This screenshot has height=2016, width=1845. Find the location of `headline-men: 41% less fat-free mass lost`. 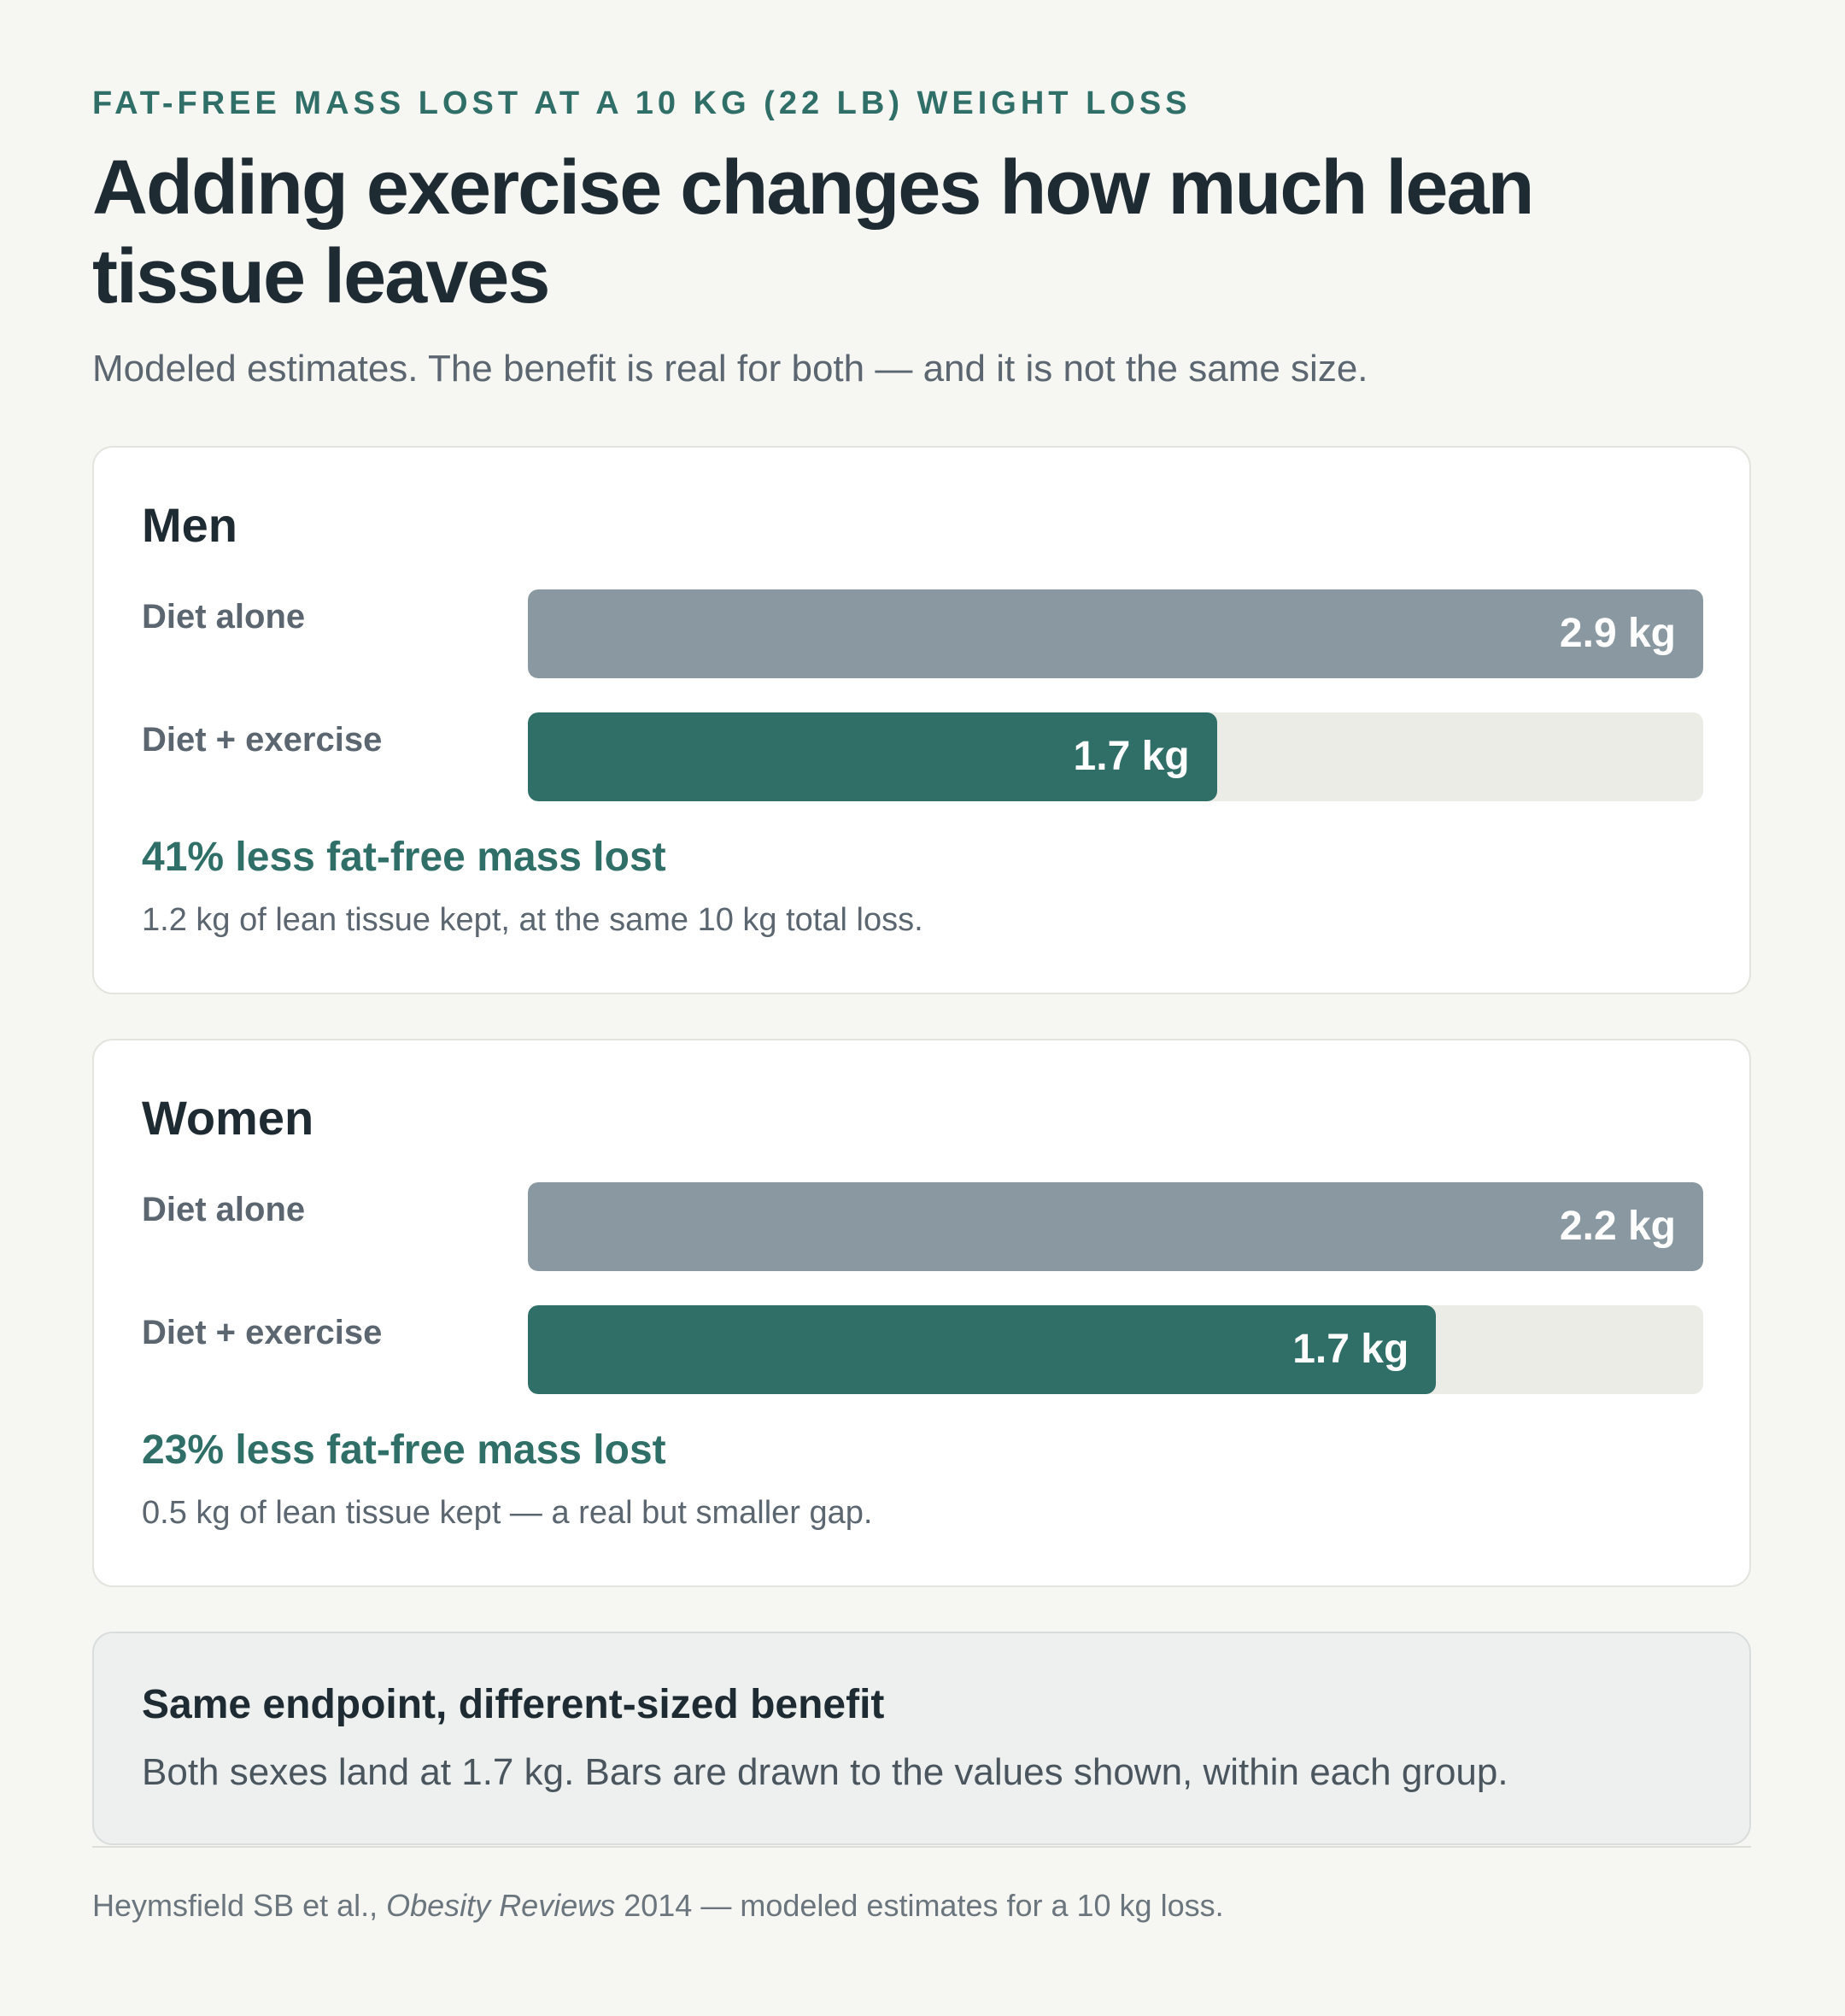

headline-men: 41% less fat-free mass lost is located at coordinates (404, 857).